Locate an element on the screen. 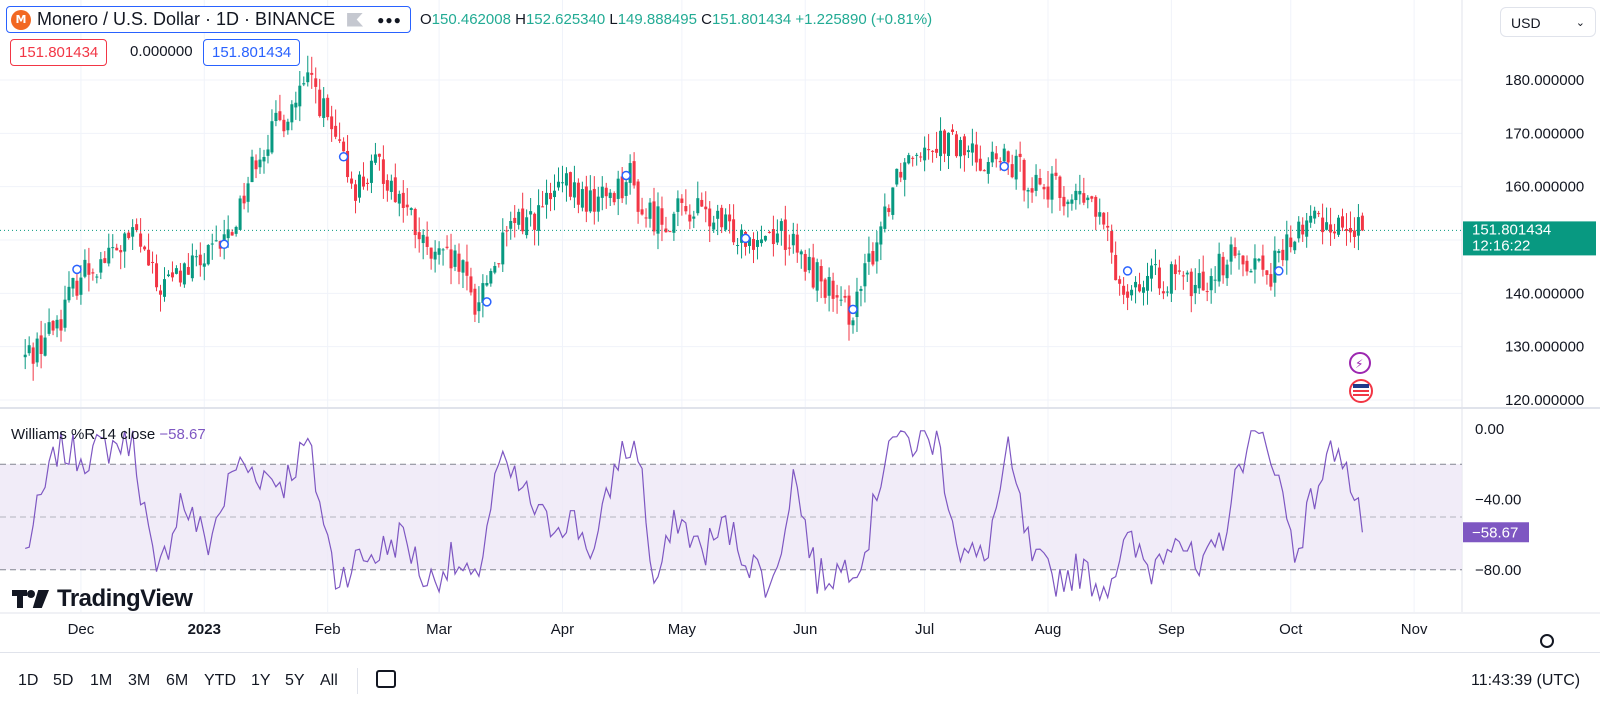 The height and width of the screenshot is (704, 1600). indicator-value: −58.67 is located at coordinates (182, 434).